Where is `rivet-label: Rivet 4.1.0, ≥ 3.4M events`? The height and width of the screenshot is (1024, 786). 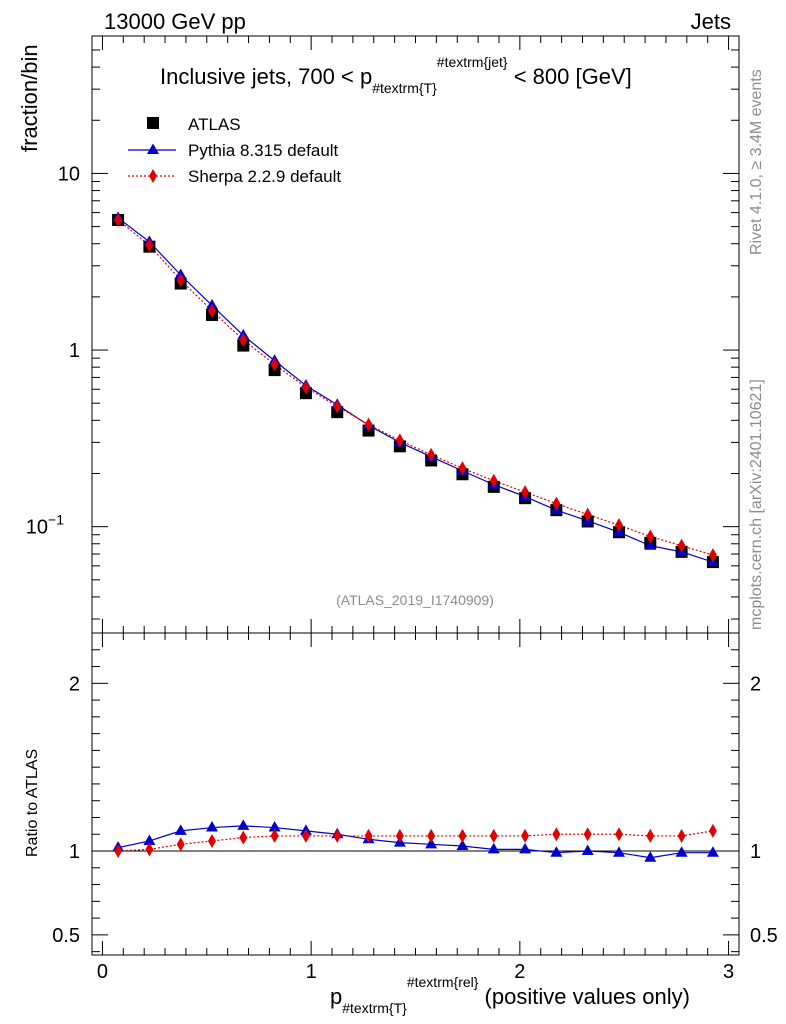
rivet-label: Rivet 4.1.0, ≥ 3.4M events is located at coordinates (756, 162).